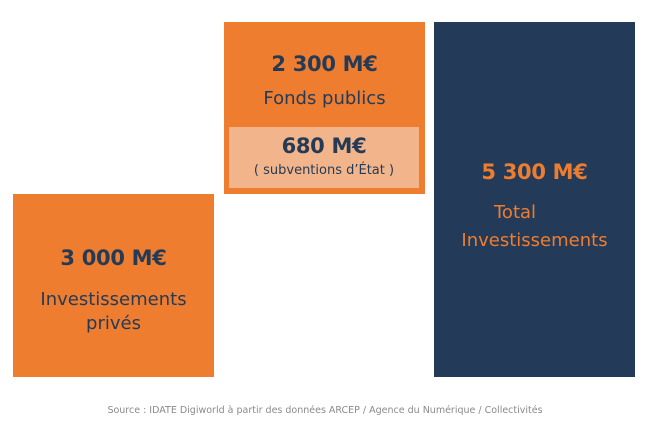 The width and height of the screenshot is (650, 434). What do you see at coordinates (113, 285) in the screenshot?
I see `private-investment-block: 3 000 M€ Investissements privés` at bounding box center [113, 285].